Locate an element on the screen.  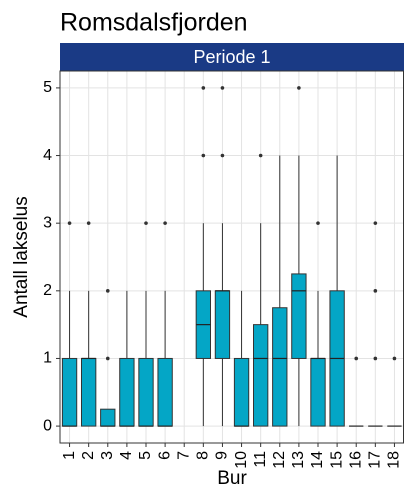
facet-strip is located at coordinates (232, 57).